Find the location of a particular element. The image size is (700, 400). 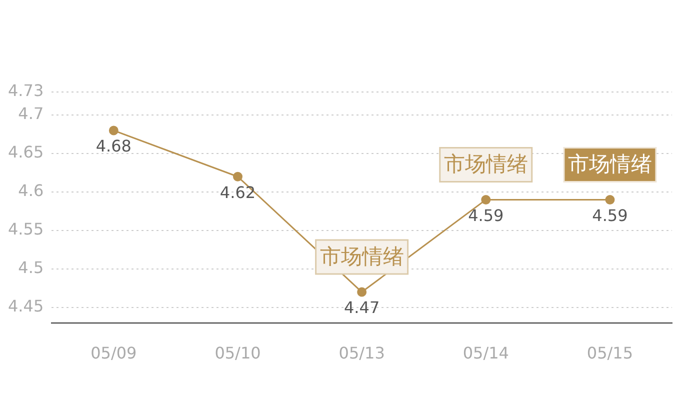

x-tick-label: 05/15 is located at coordinates (610, 353).